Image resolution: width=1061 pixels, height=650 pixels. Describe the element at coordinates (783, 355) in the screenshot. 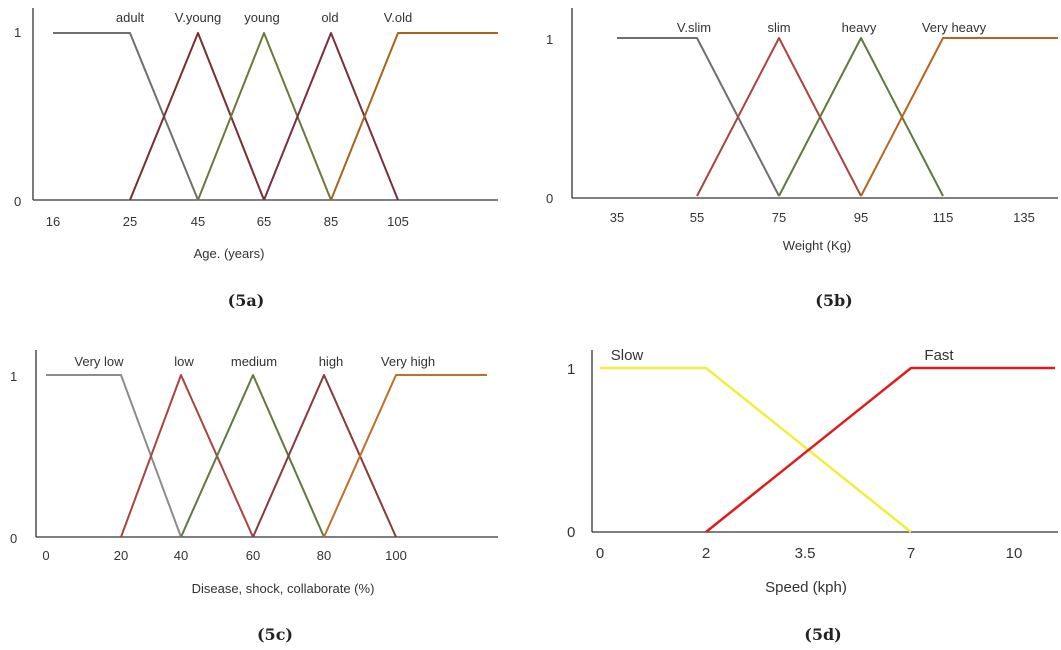

I see `membership-labels: Slow Fast` at that location.